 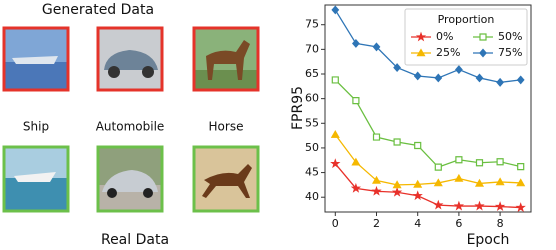 What do you see at coordinates (510, 36) in the screenshot?
I see `legend-label: 50%` at bounding box center [510, 36].